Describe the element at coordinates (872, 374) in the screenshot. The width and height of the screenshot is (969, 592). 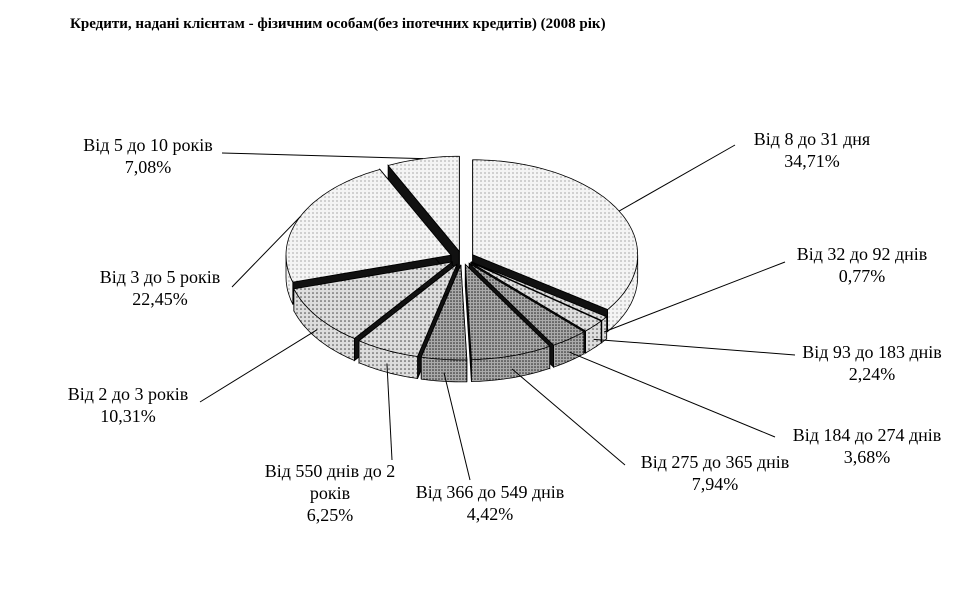
I see `slice-value-label: 2,24%` at that location.